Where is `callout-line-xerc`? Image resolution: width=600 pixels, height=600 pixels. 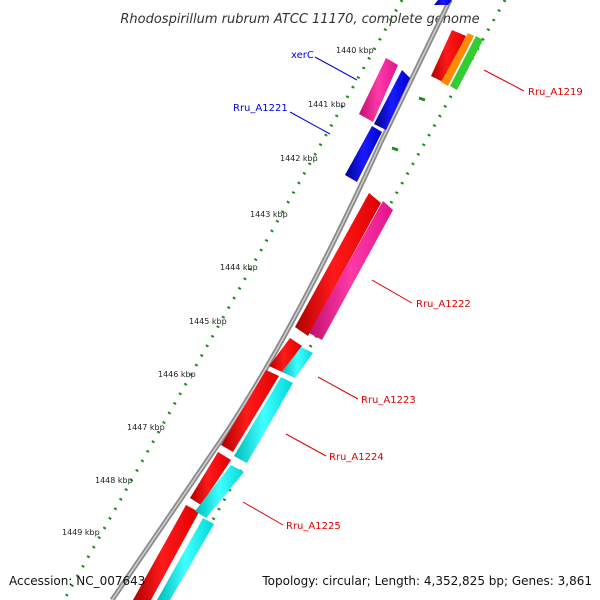 callout-line-xerc is located at coordinates (336, 68).